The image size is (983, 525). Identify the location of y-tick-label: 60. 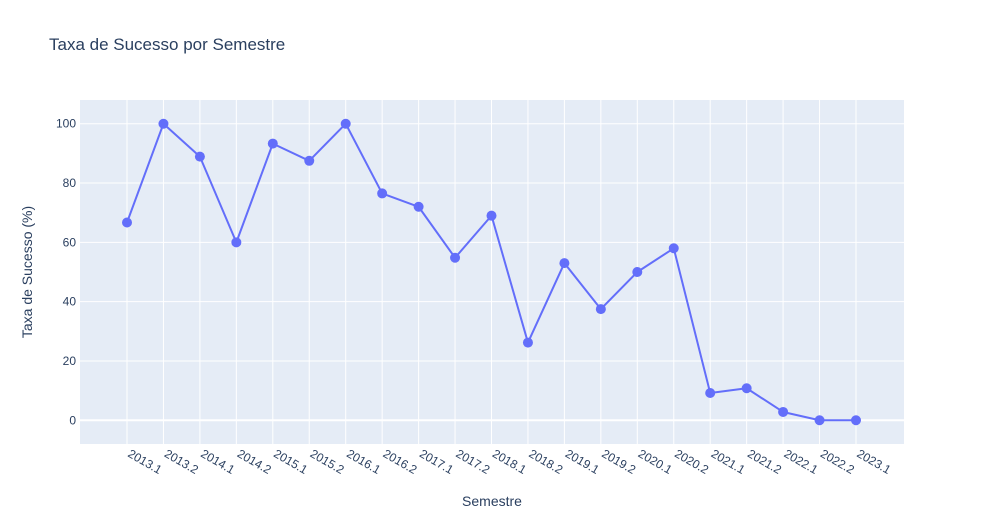
(70, 242).